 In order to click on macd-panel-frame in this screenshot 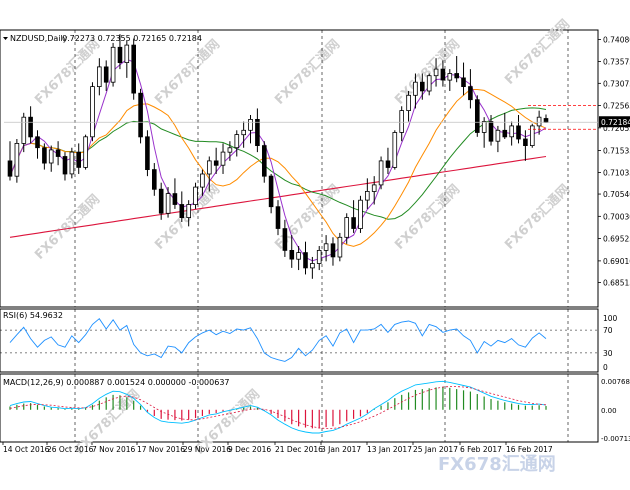, I will do `click(299, 408)`.